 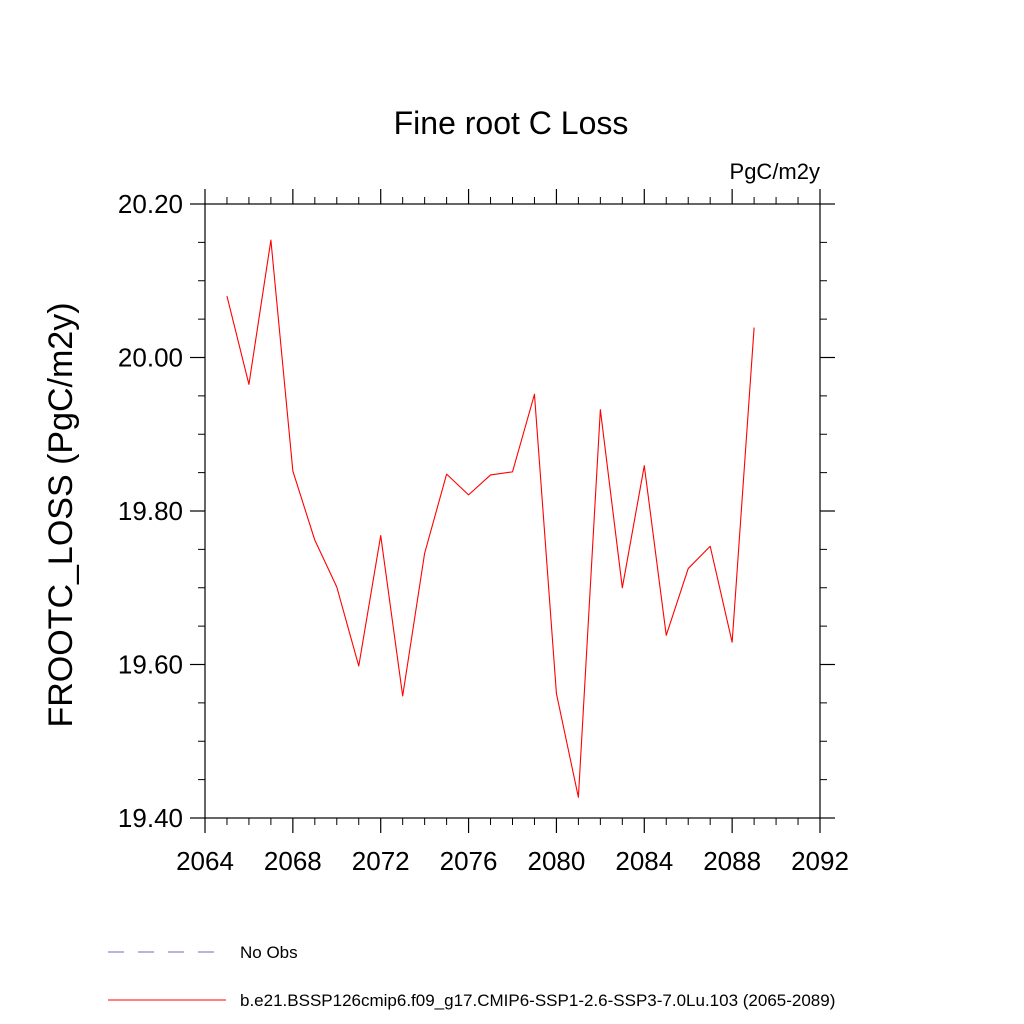 I want to click on x-tick-label: 2088, so click(x=732, y=861).